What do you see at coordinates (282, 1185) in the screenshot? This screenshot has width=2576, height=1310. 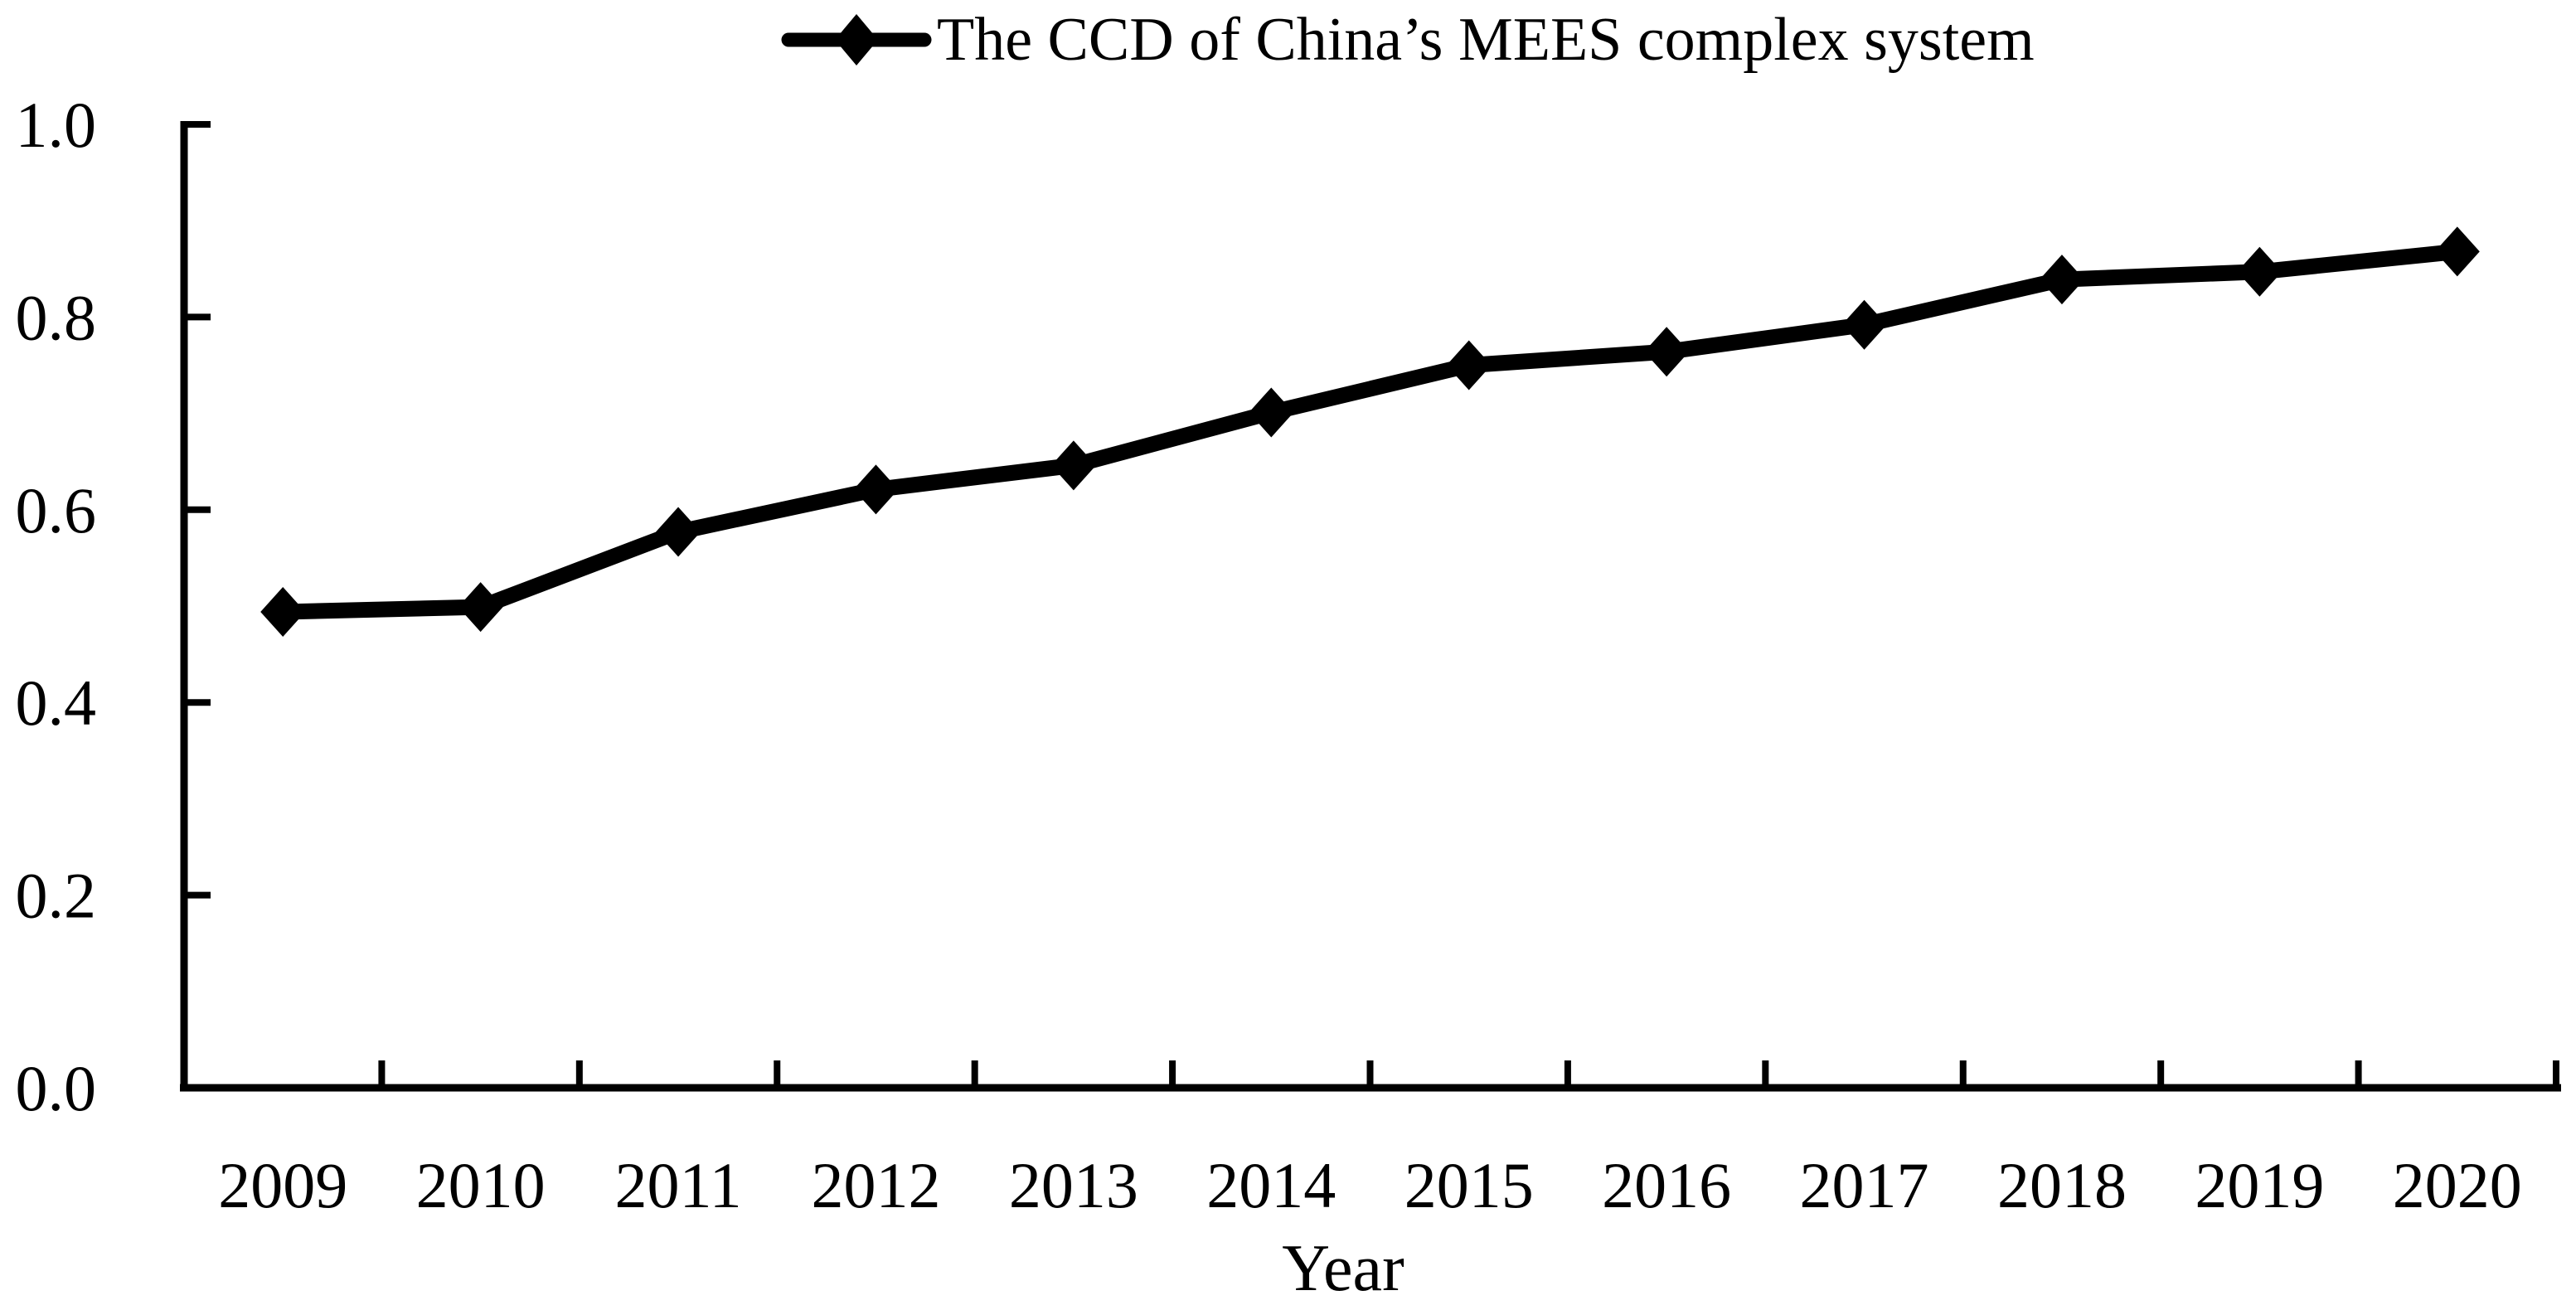 I see `x-tick-label: 2009` at bounding box center [282, 1185].